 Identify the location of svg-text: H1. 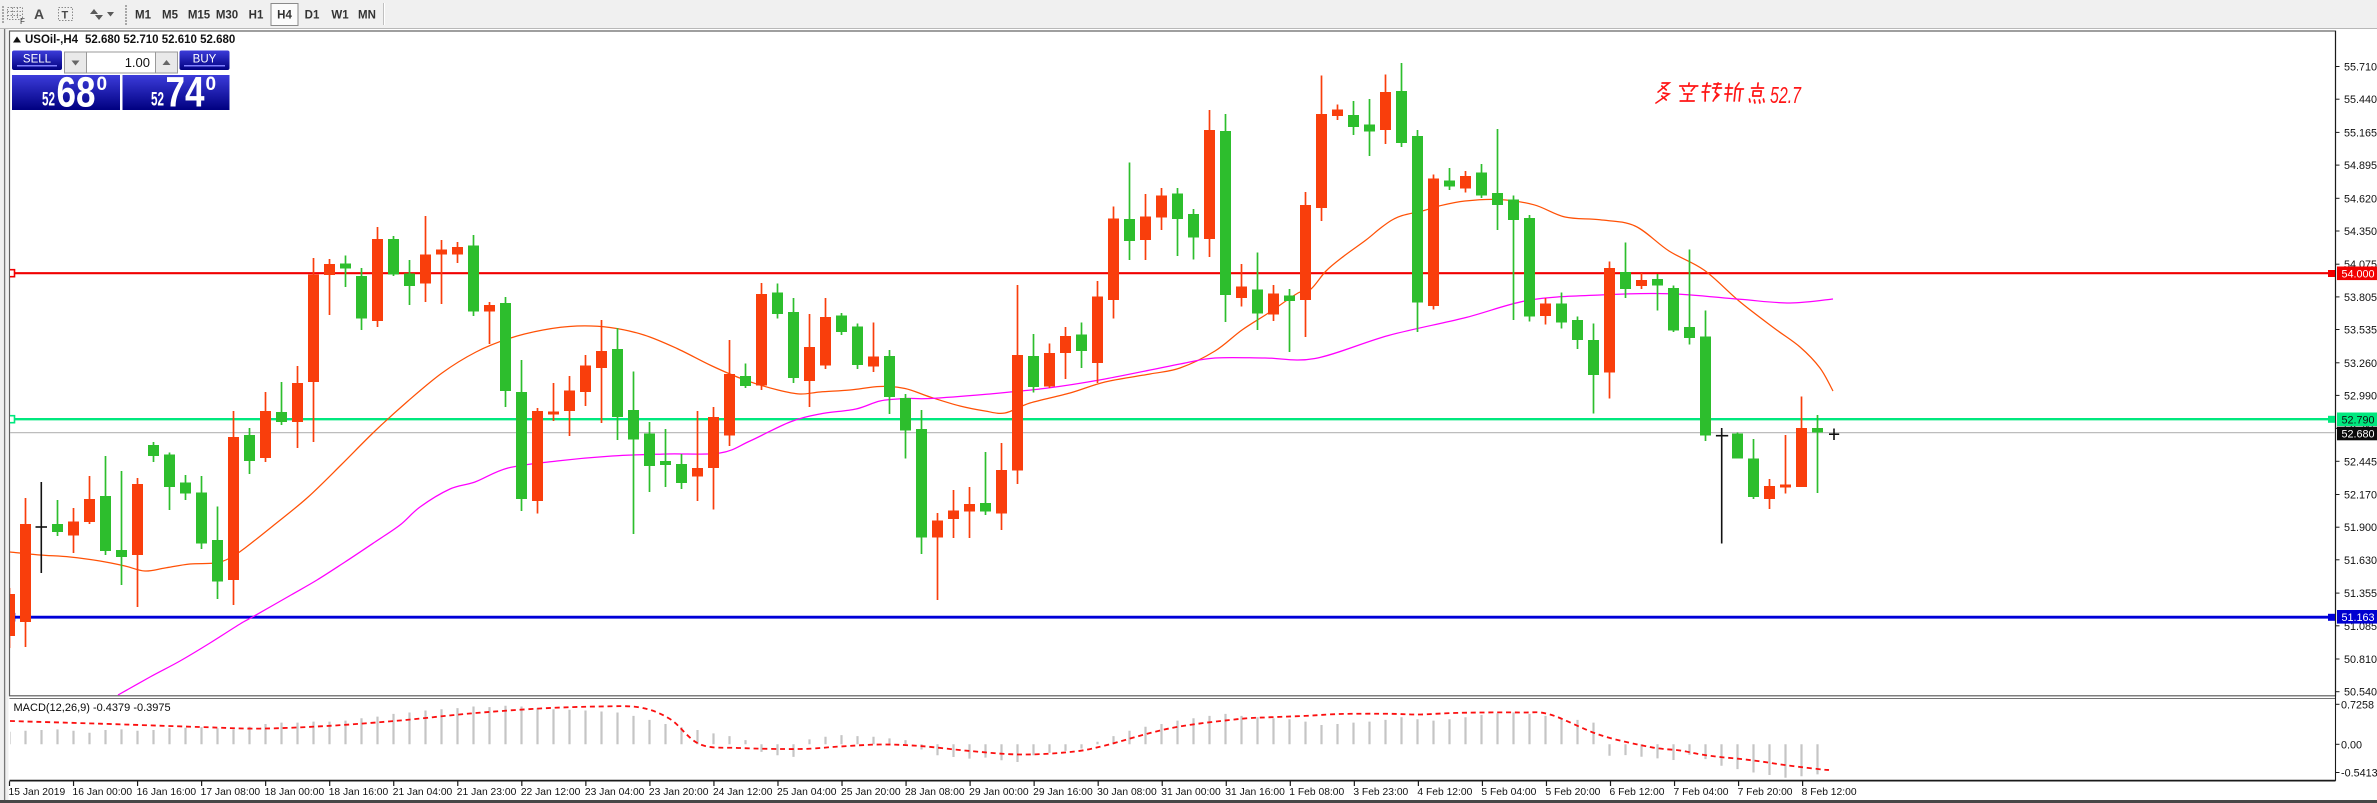
(256, 16).